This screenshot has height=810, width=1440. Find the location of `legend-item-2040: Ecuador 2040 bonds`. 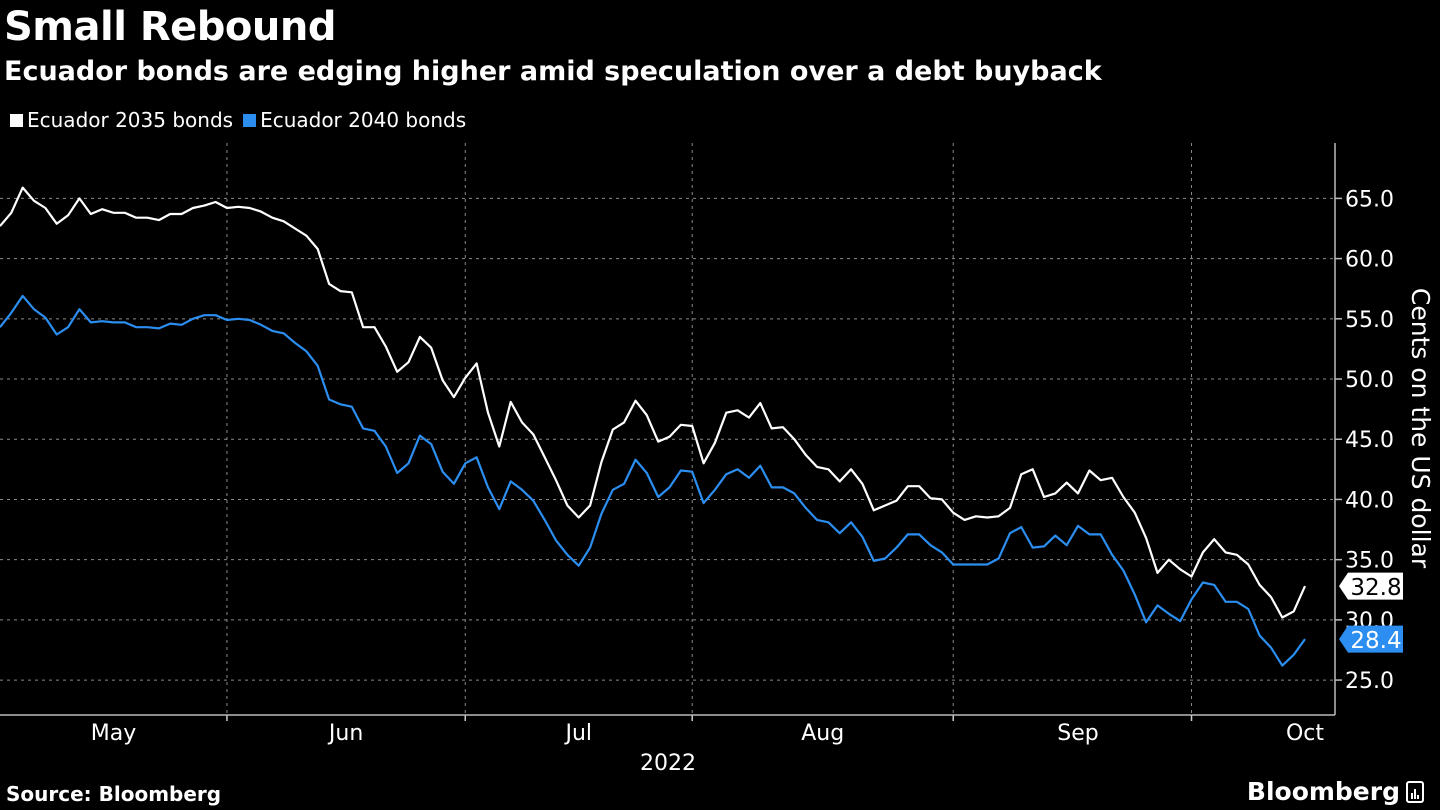

legend-item-2040: Ecuador 2040 bonds is located at coordinates (354, 120).